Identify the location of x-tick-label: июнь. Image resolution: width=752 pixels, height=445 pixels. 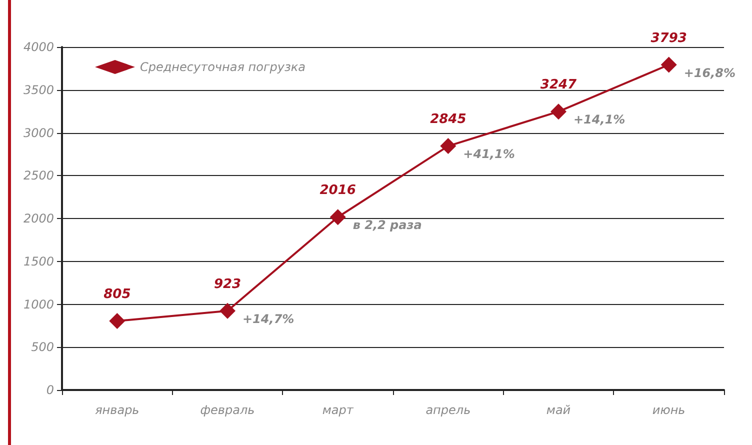
(669, 410).